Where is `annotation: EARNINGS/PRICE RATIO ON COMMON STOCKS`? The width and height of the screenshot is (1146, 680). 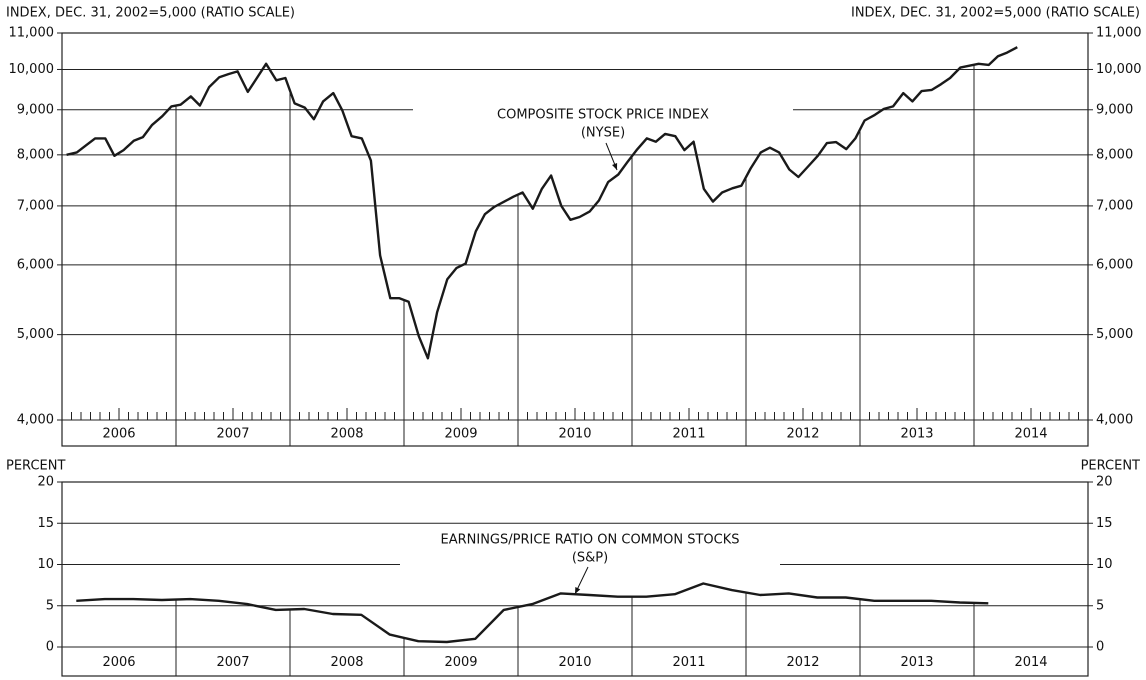 annotation: EARNINGS/PRICE RATIO ON COMMON STOCKS is located at coordinates (590, 540).